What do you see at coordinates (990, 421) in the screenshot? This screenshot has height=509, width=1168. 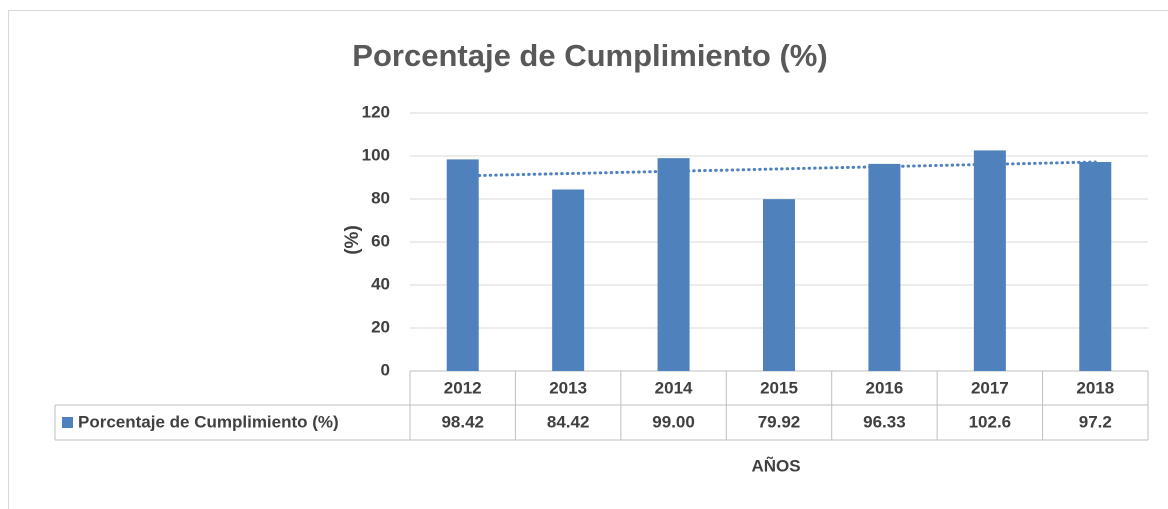 I see `data-table-value: 102.6` at bounding box center [990, 421].